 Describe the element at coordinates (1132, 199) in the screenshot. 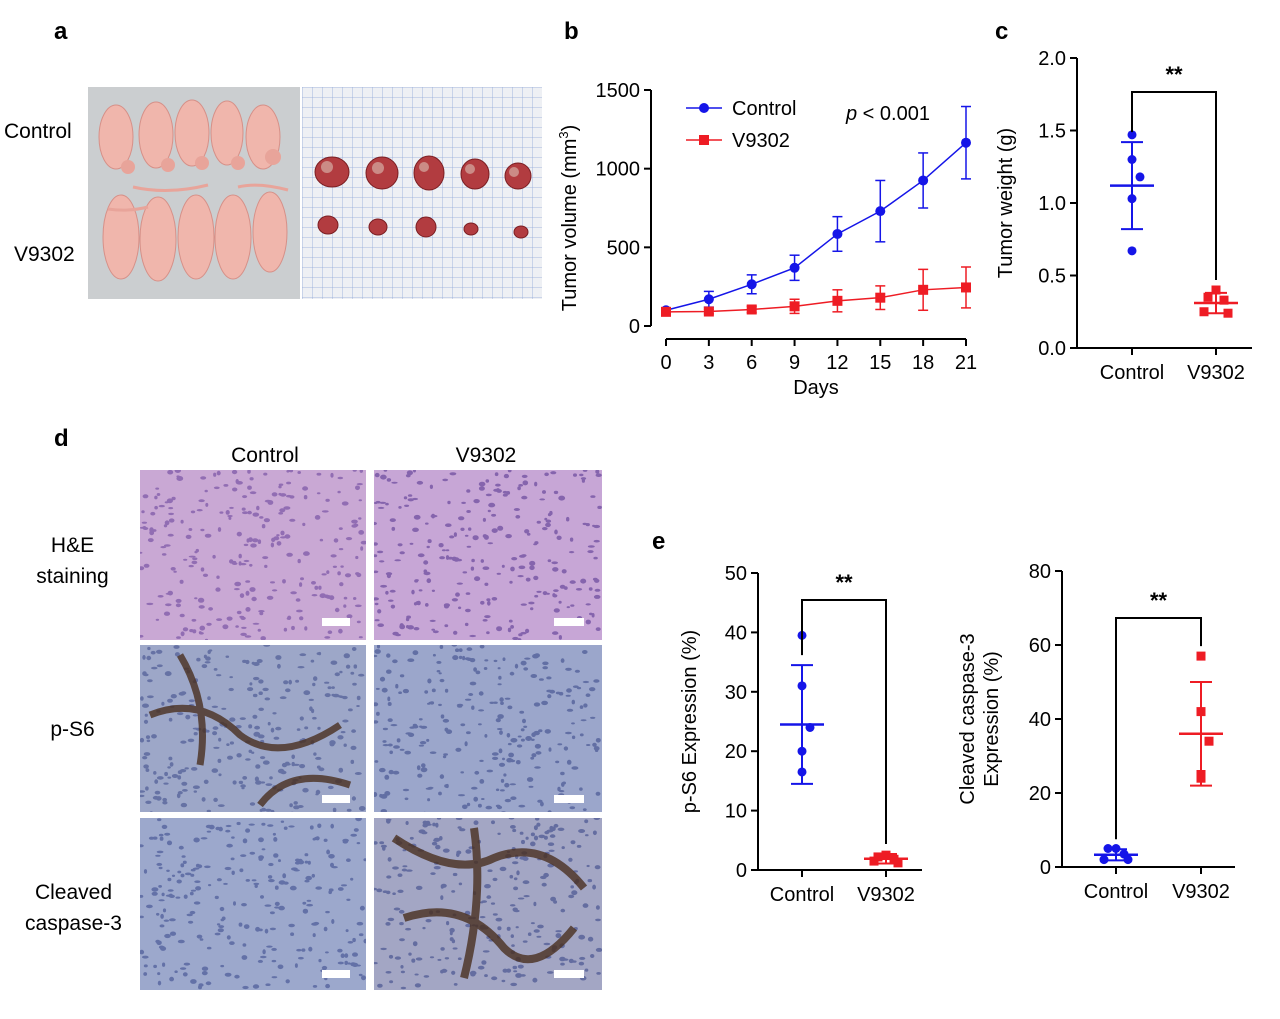

I see `data-point-control` at that location.